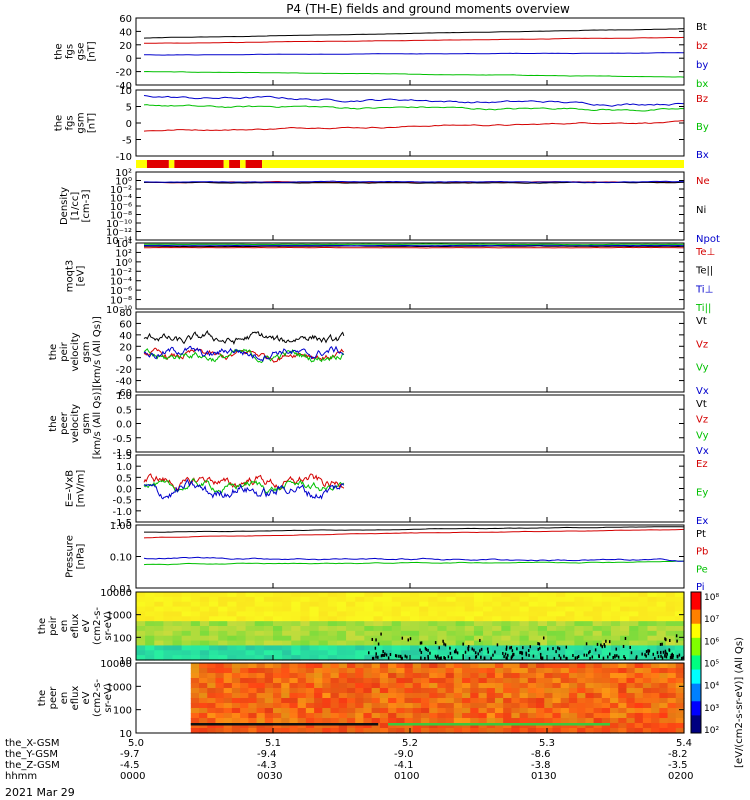 The height and width of the screenshot is (800, 750). I want to click on y-tick-label: 10⁻⁴, so click(121, 282).